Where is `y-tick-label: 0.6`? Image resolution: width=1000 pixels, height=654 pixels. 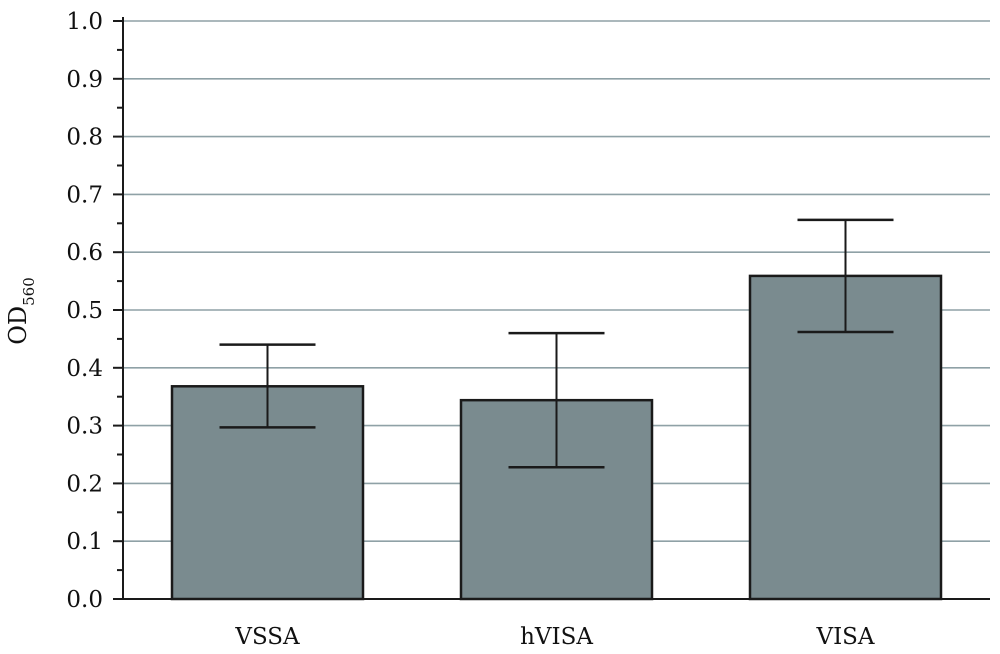
y-tick-label: 0.6 is located at coordinates (84, 253).